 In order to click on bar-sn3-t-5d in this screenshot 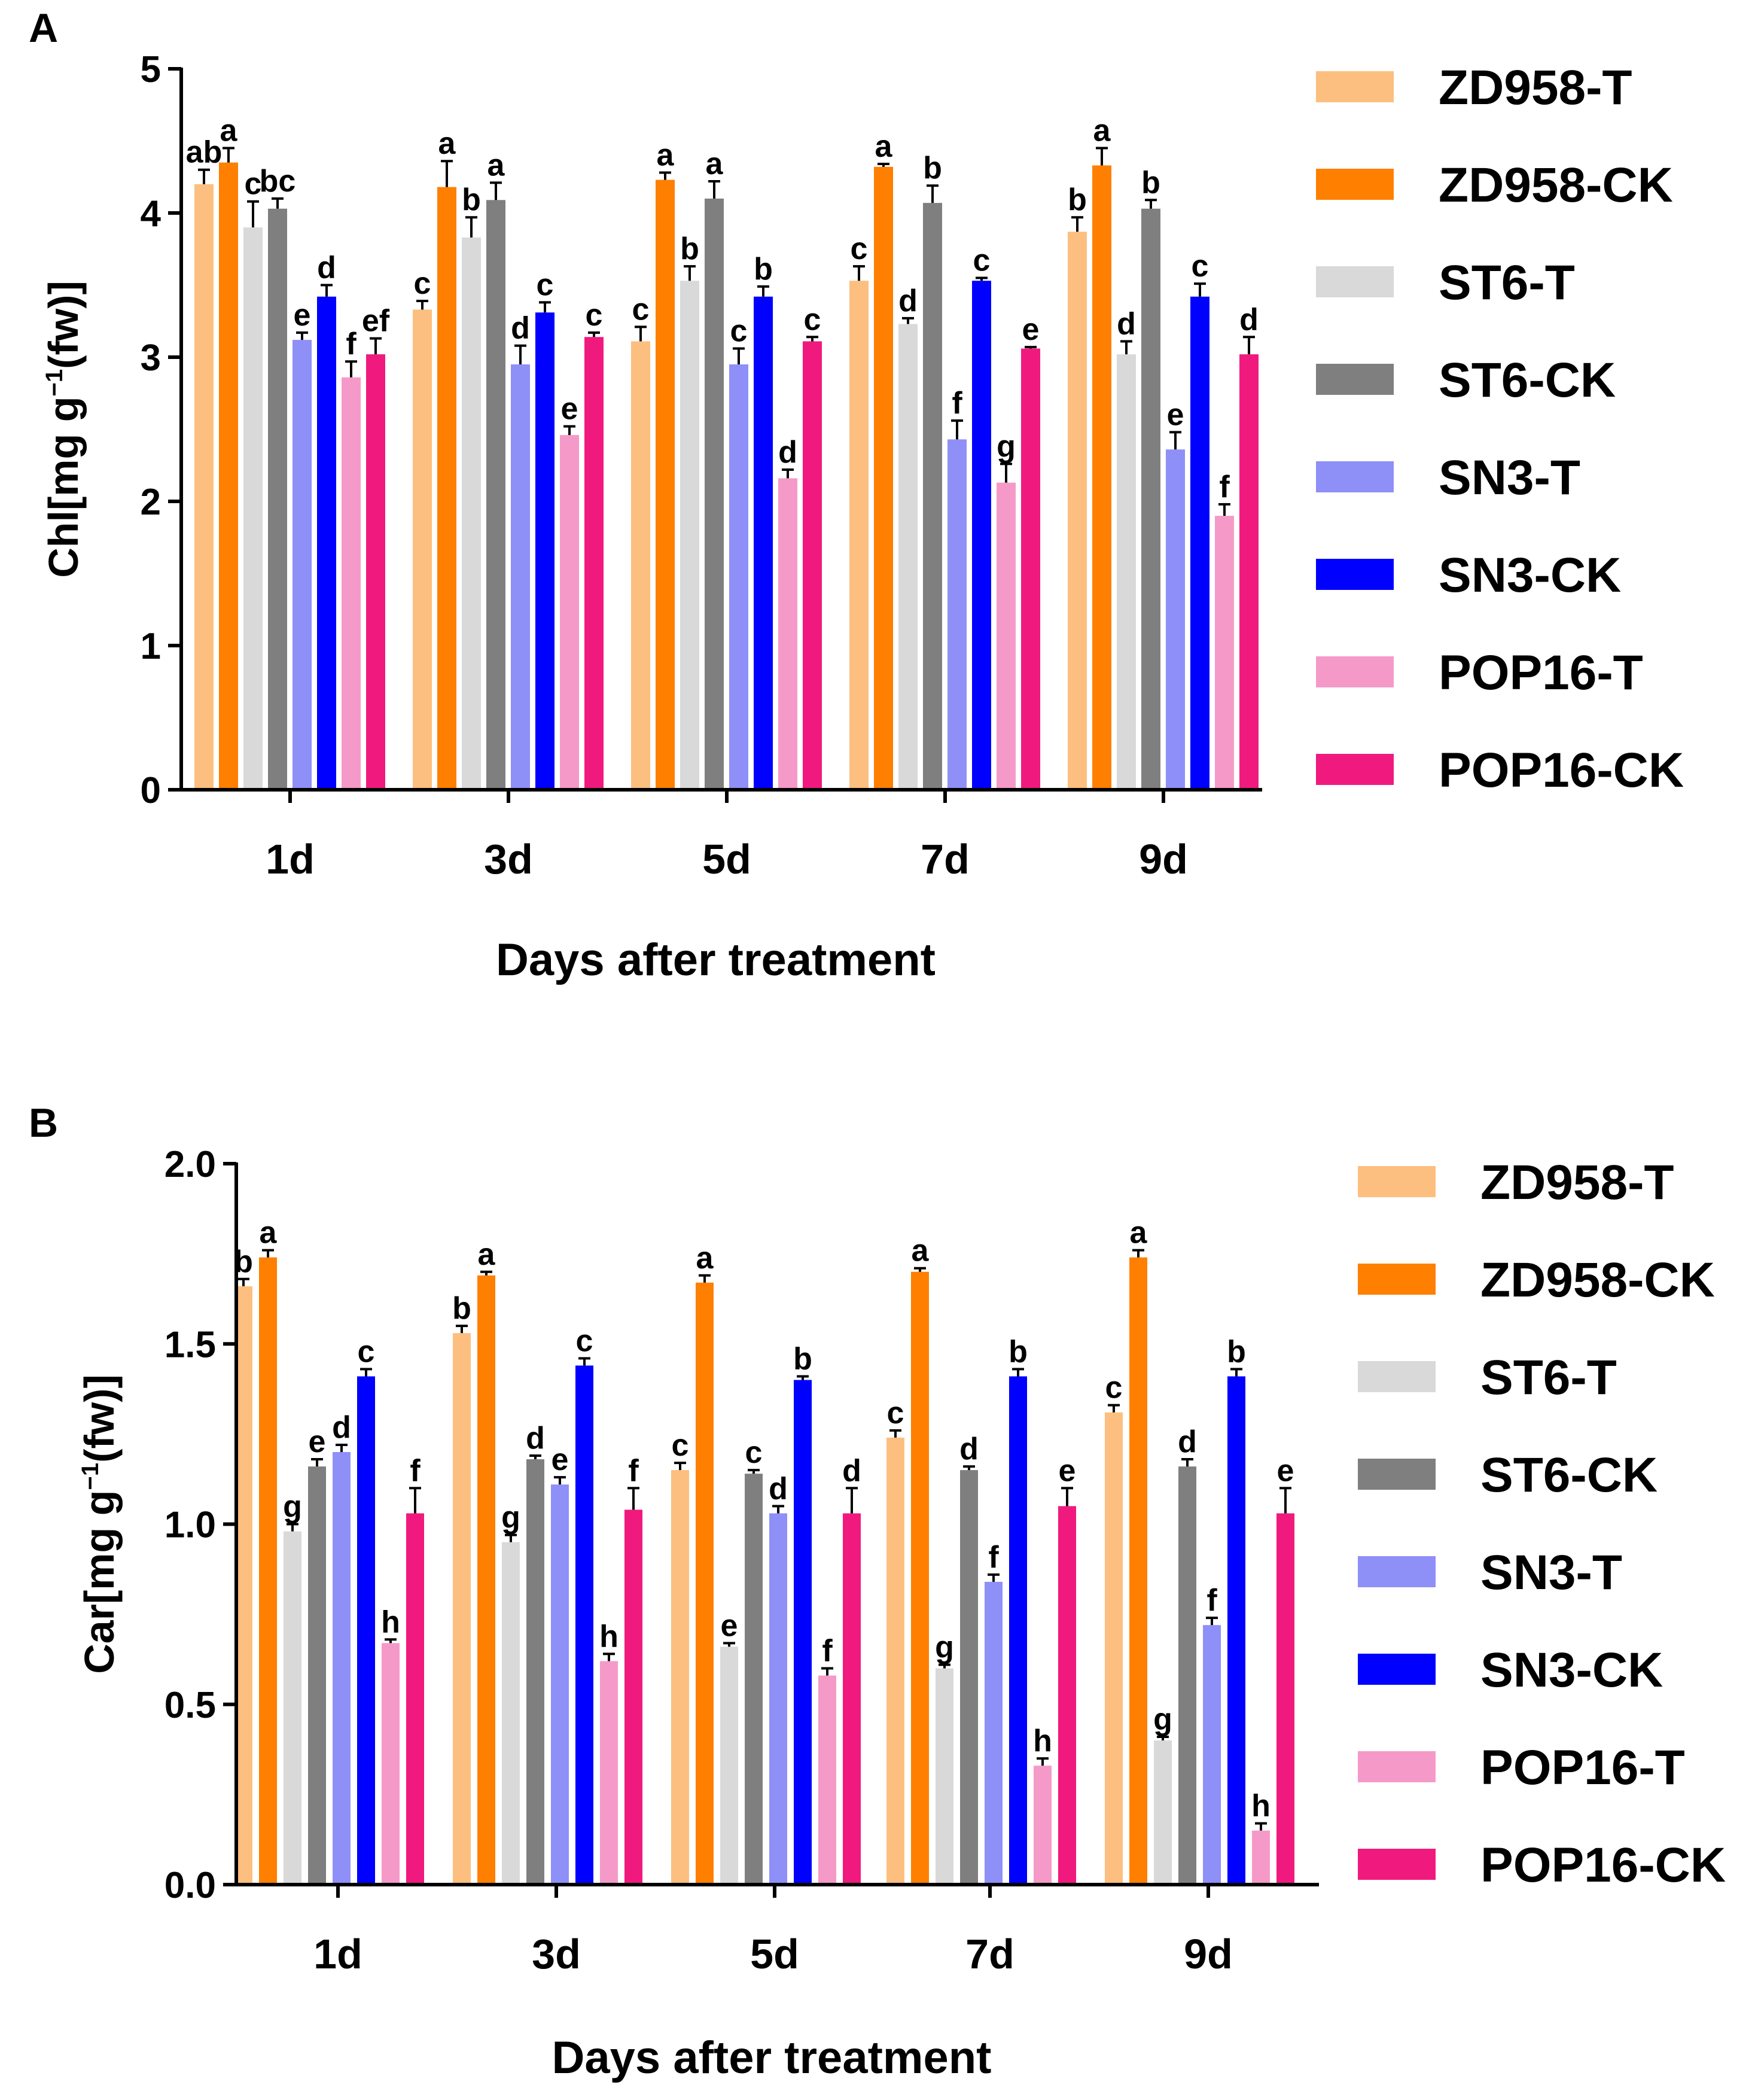, I will do `click(738, 577)`.